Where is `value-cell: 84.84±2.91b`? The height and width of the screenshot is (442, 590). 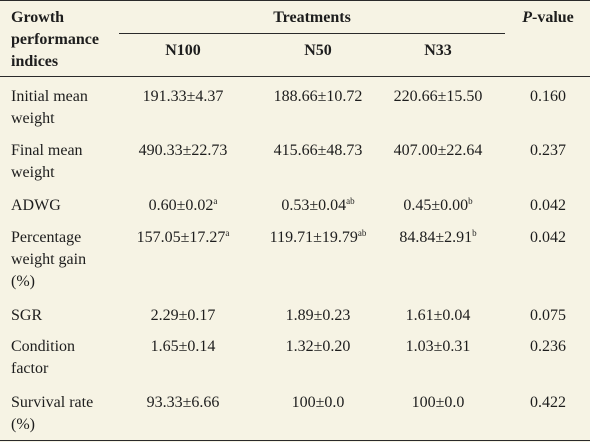
value-cell: 84.84±2.91b is located at coordinates (438, 238).